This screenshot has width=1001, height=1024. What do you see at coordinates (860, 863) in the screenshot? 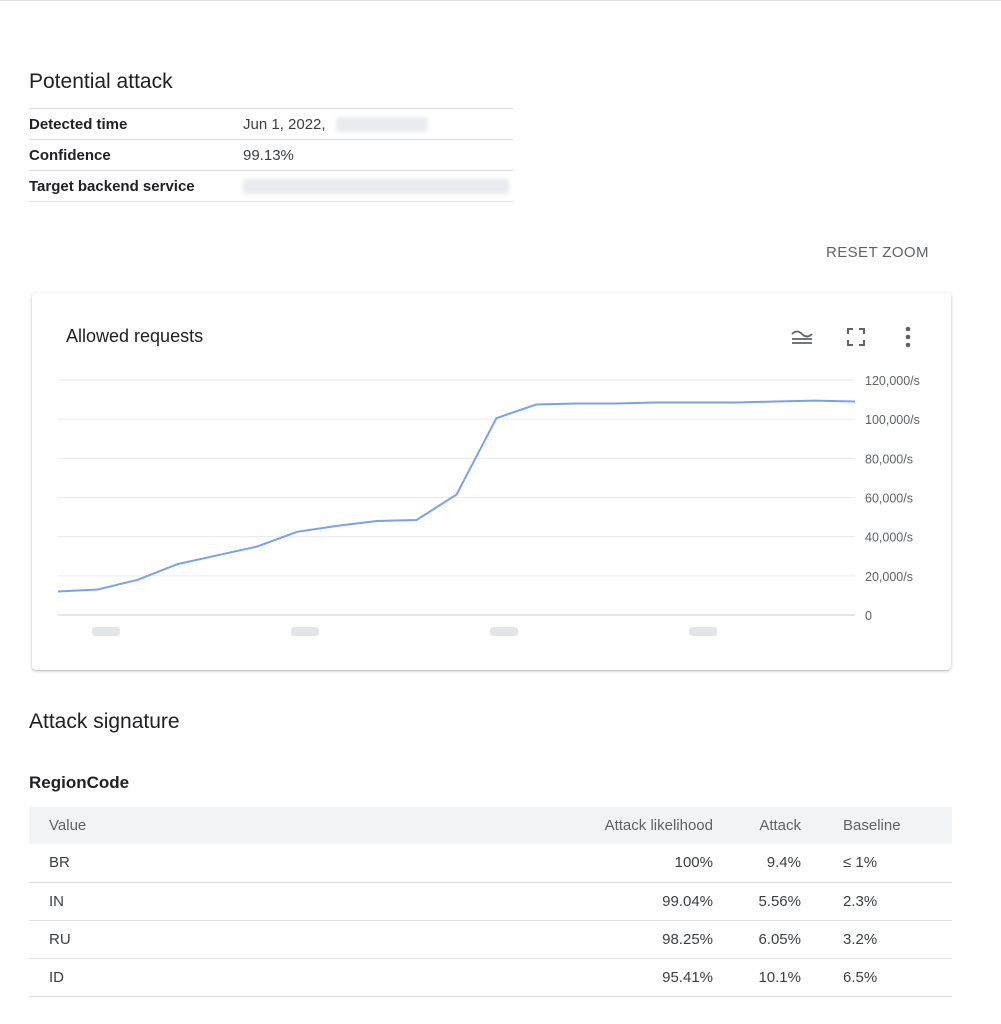
I see `baseline-cell: ≤ 1%` at bounding box center [860, 863].